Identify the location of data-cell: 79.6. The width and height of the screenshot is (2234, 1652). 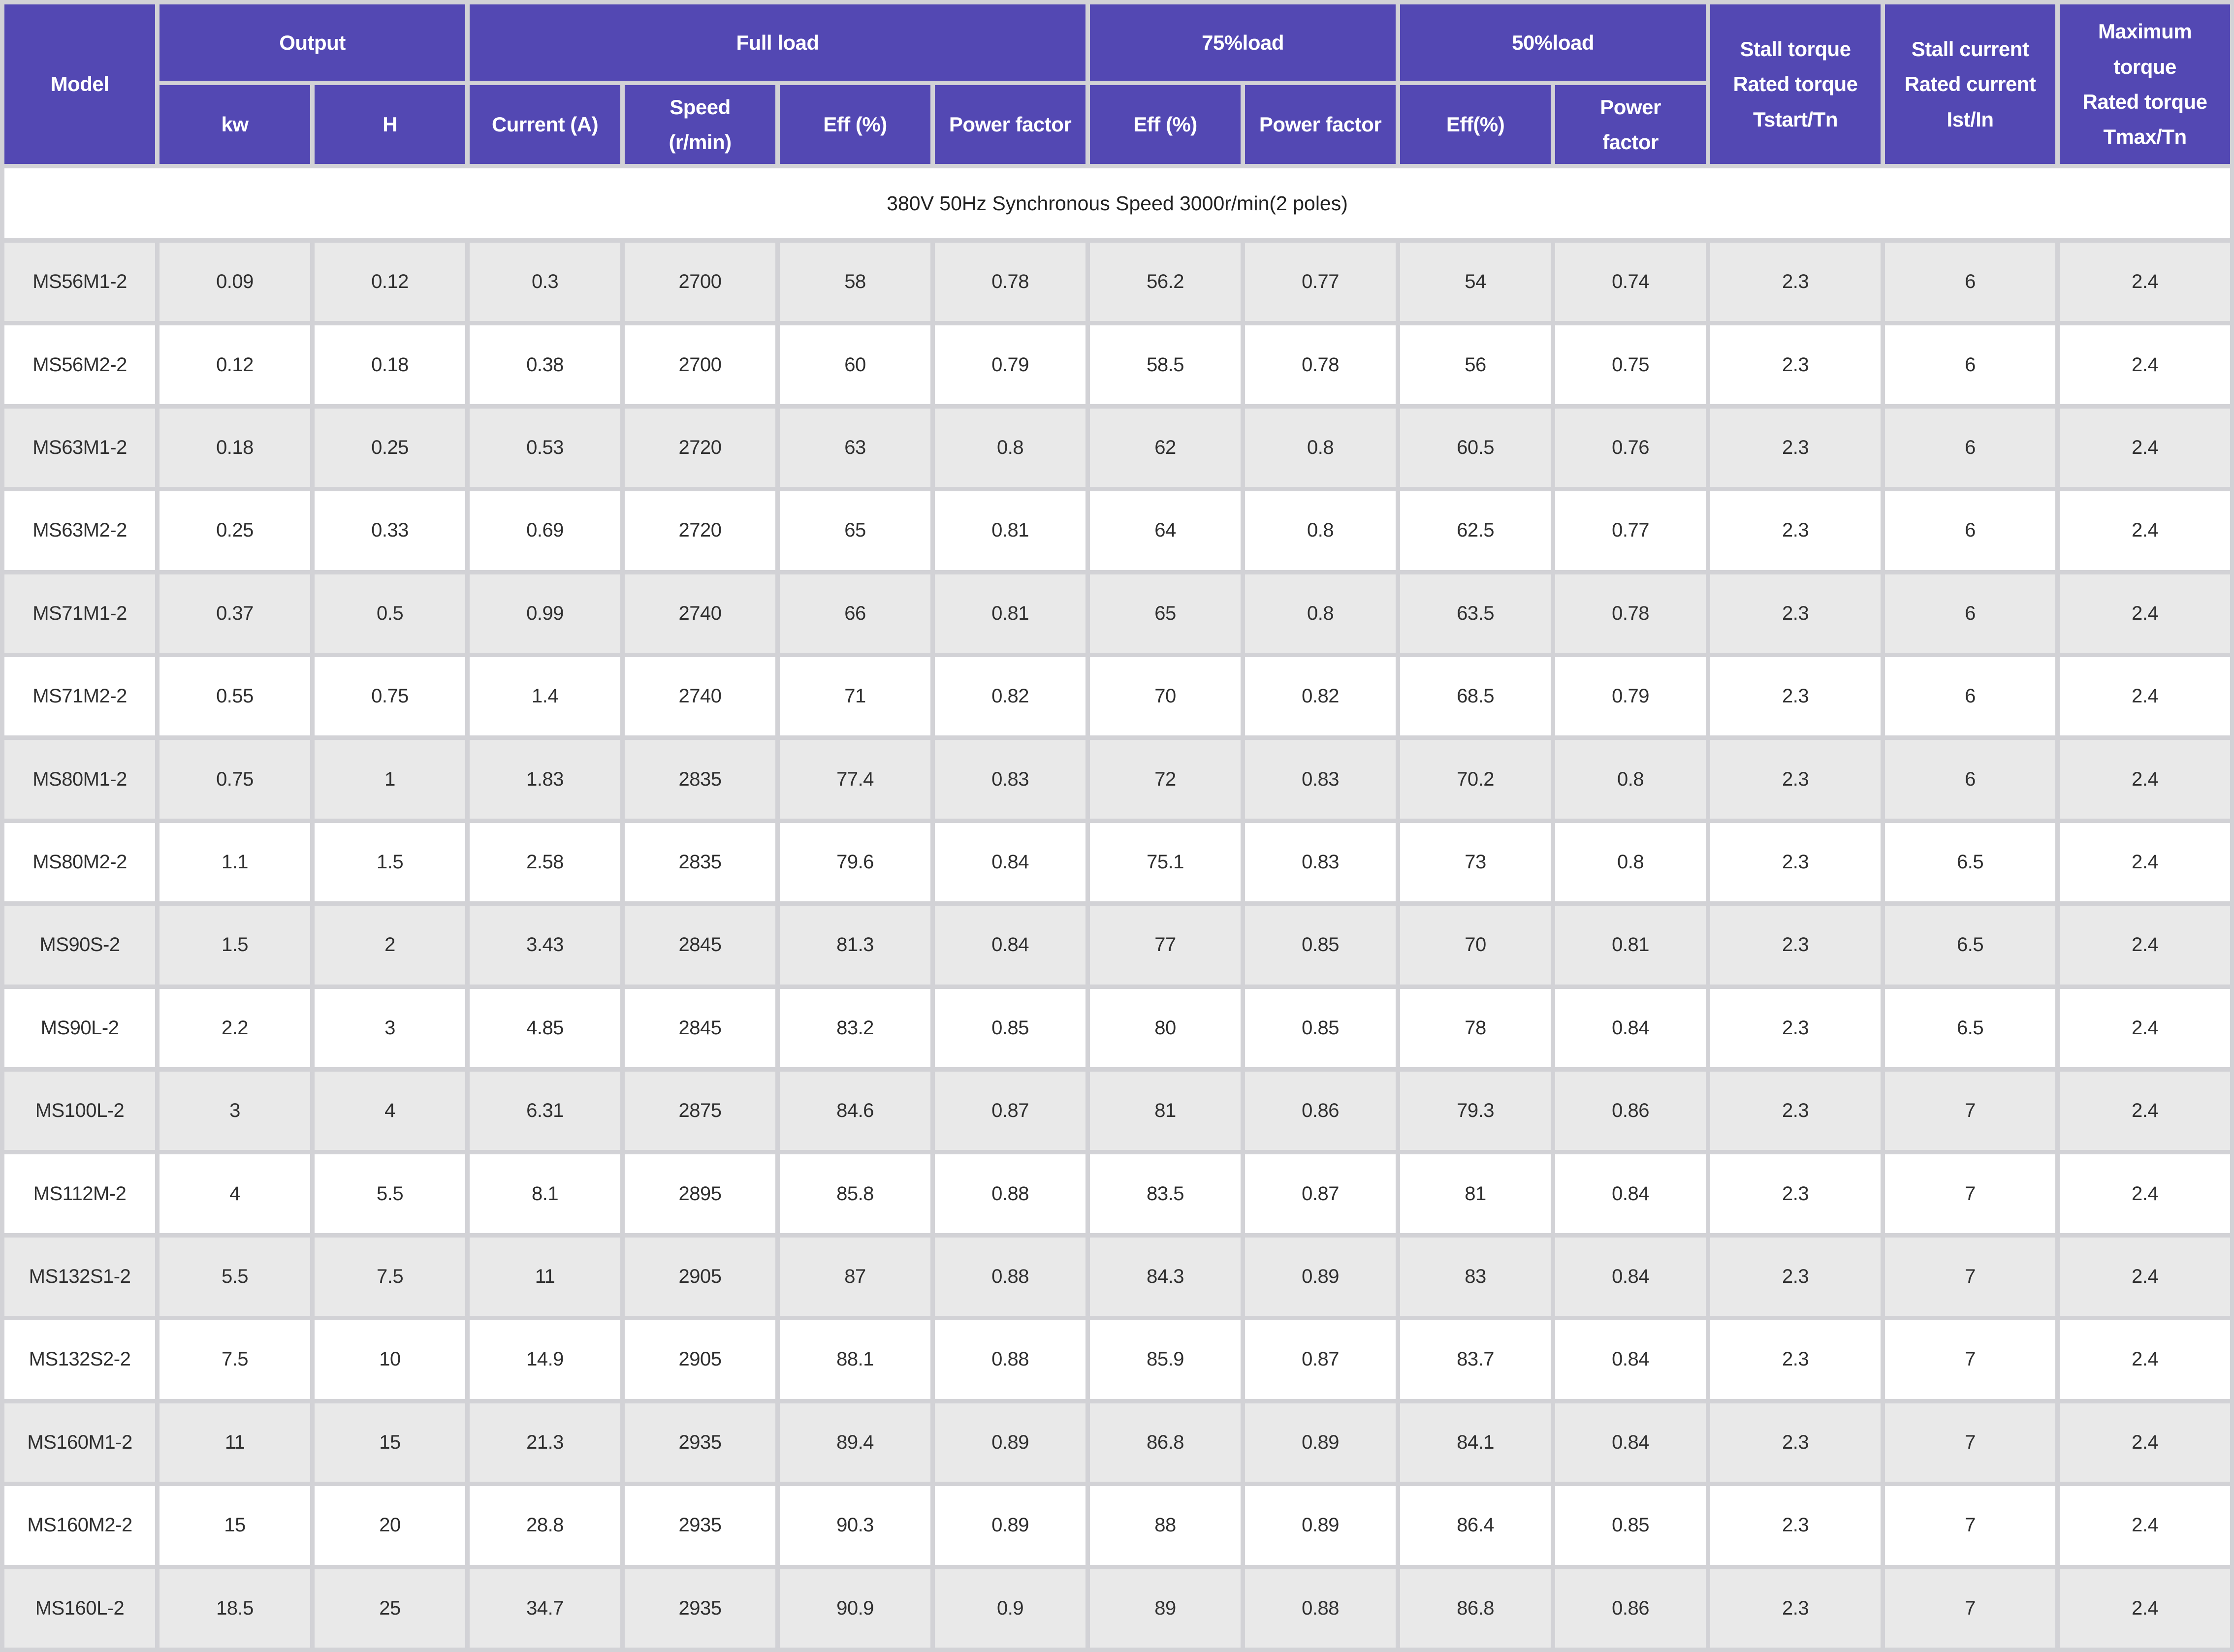
(855, 863).